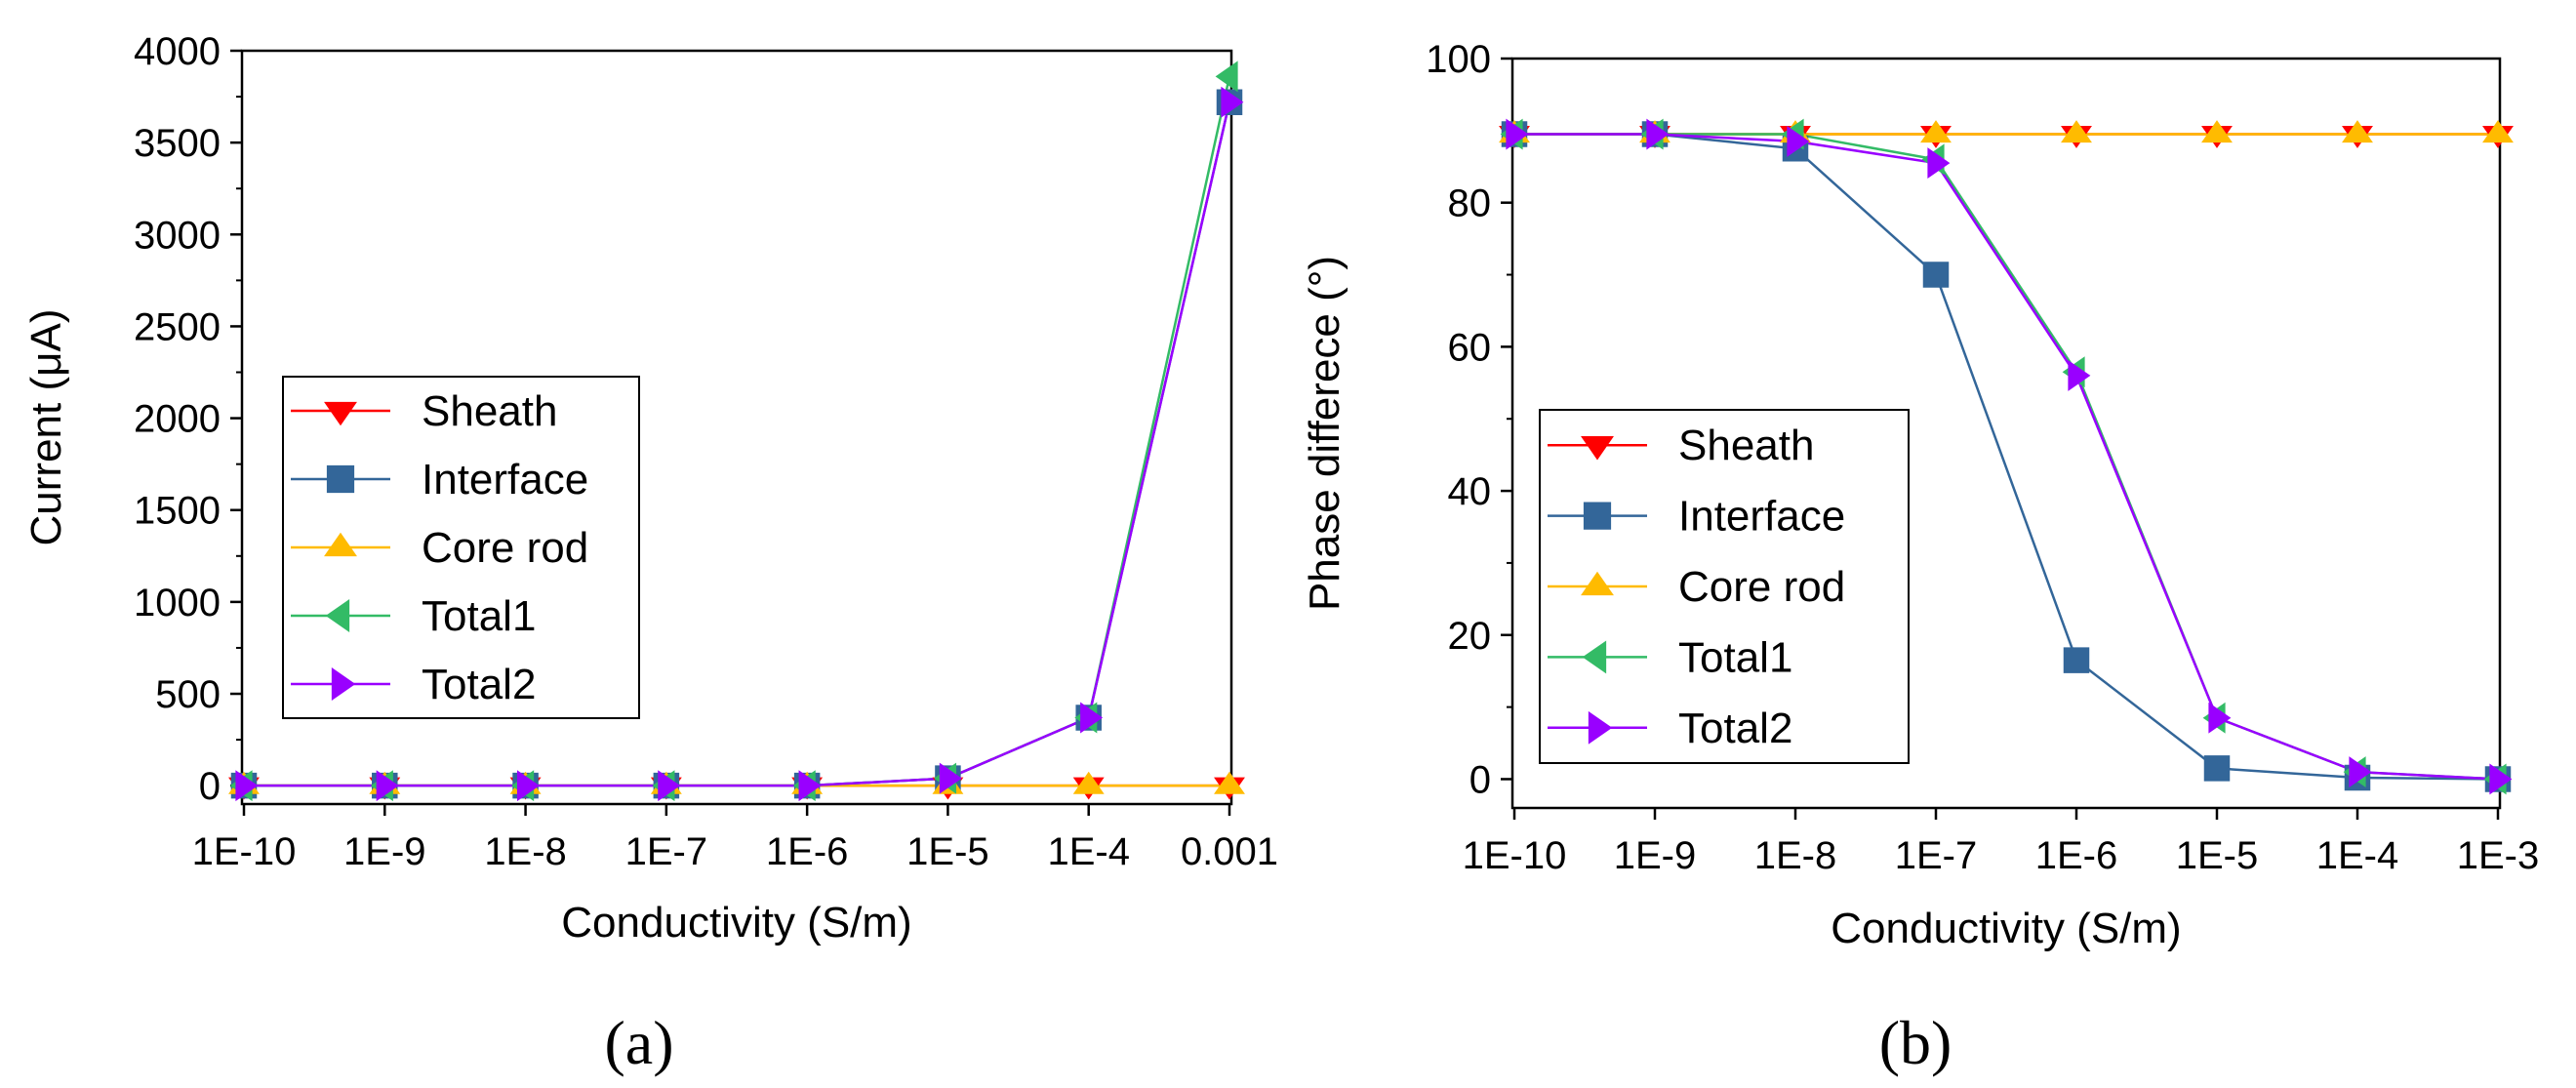 The width and height of the screenshot is (2576, 1088). I want to click on y-tick-label: 2000, so click(177, 420).